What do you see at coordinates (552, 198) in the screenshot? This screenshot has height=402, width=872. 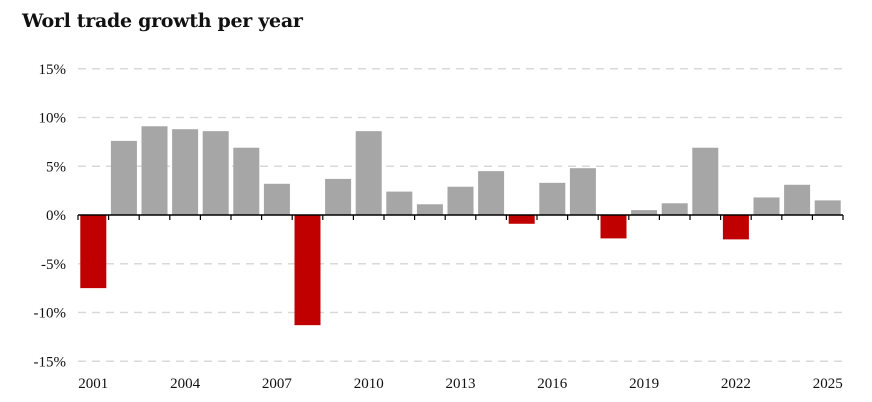 I see `bar-2016` at bounding box center [552, 198].